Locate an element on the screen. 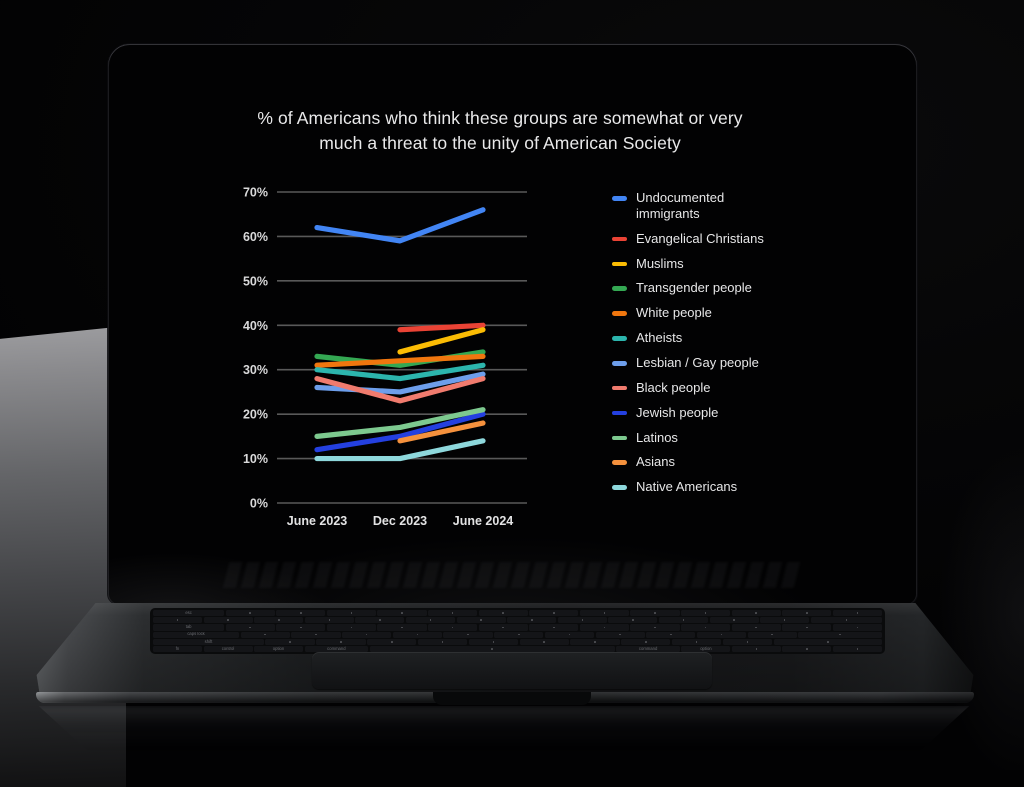 Image resolution: width=1024 pixels, height=787 pixels. series-line-asians is located at coordinates (441, 432).